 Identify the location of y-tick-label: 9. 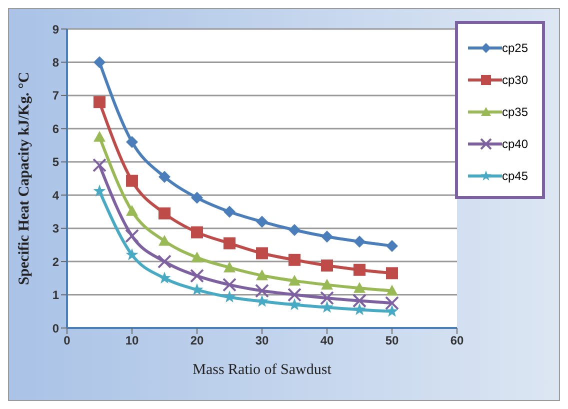
(56, 29).